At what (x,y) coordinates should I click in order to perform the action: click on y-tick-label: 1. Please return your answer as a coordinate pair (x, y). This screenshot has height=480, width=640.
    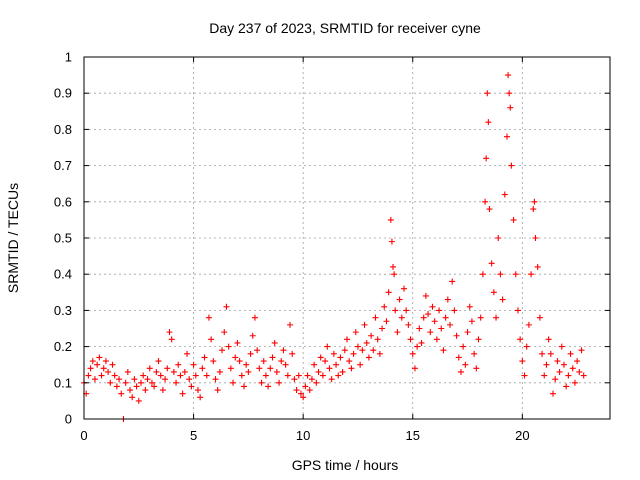
    Looking at the image, I should click on (68, 57).